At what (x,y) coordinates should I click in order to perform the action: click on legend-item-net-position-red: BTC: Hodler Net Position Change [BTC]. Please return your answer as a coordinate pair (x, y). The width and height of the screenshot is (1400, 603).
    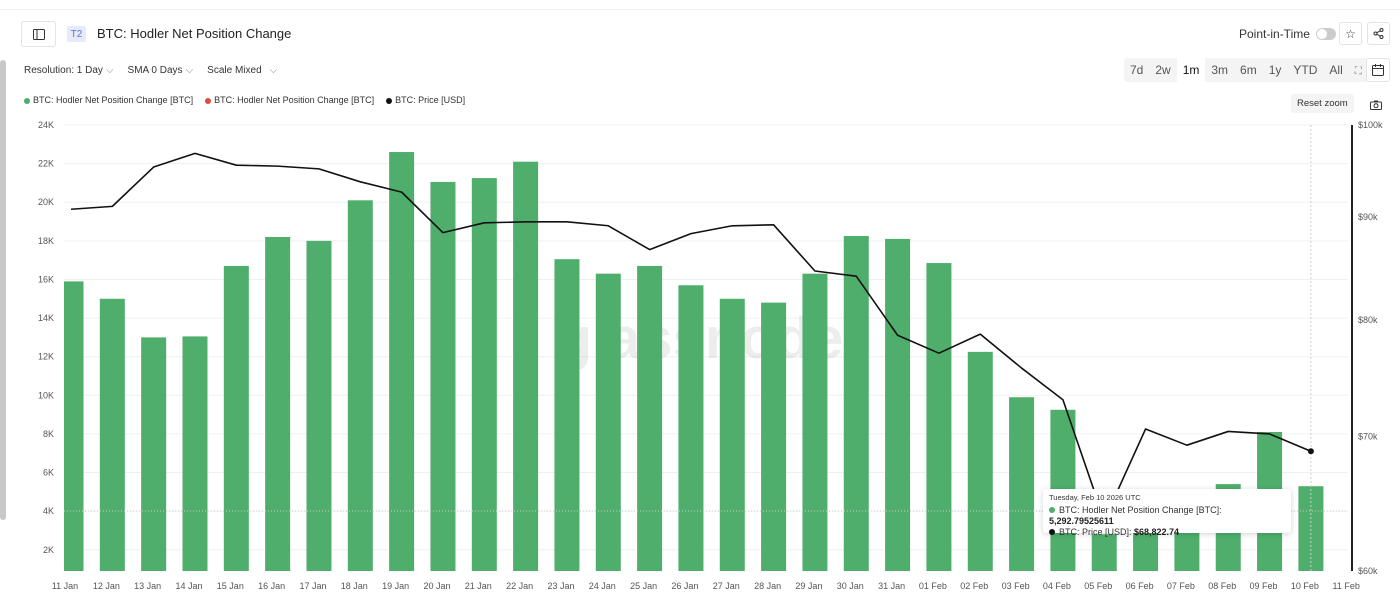
    Looking at the image, I should click on (289, 100).